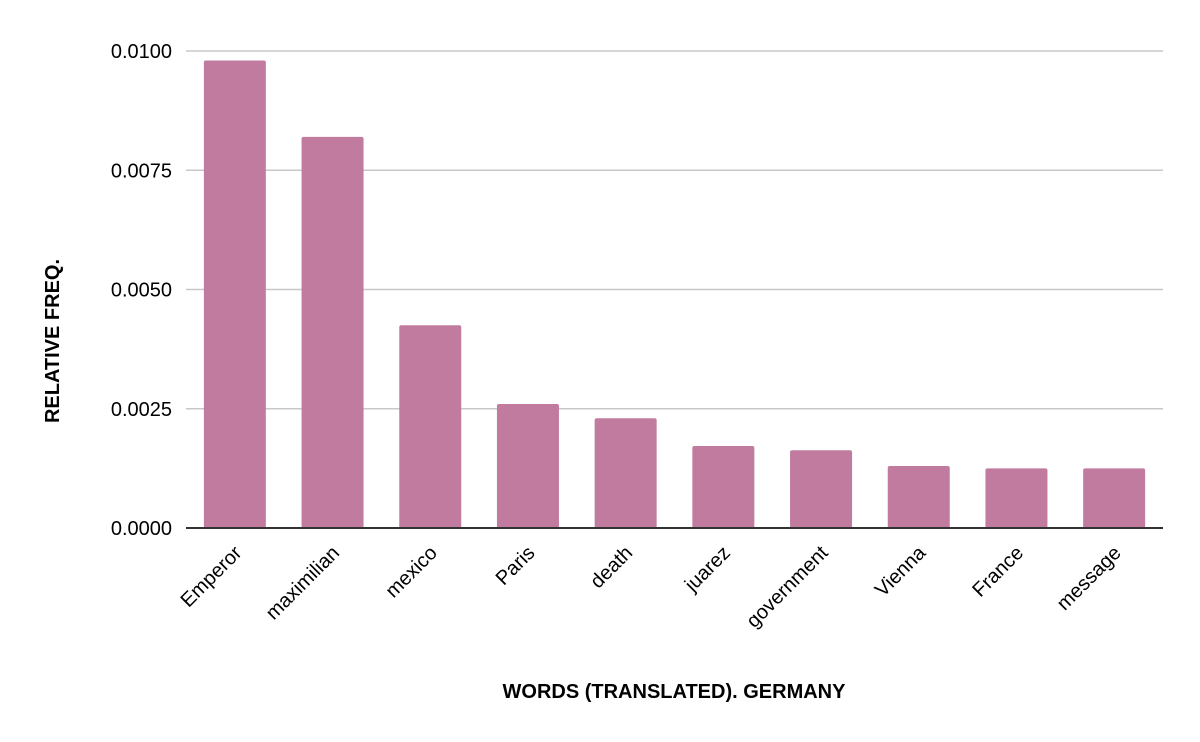 The image size is (1200, 742). Describe the element at coordinates (901, 571) in the screenshot. I see `x-tick-label: Vienna` at that location.